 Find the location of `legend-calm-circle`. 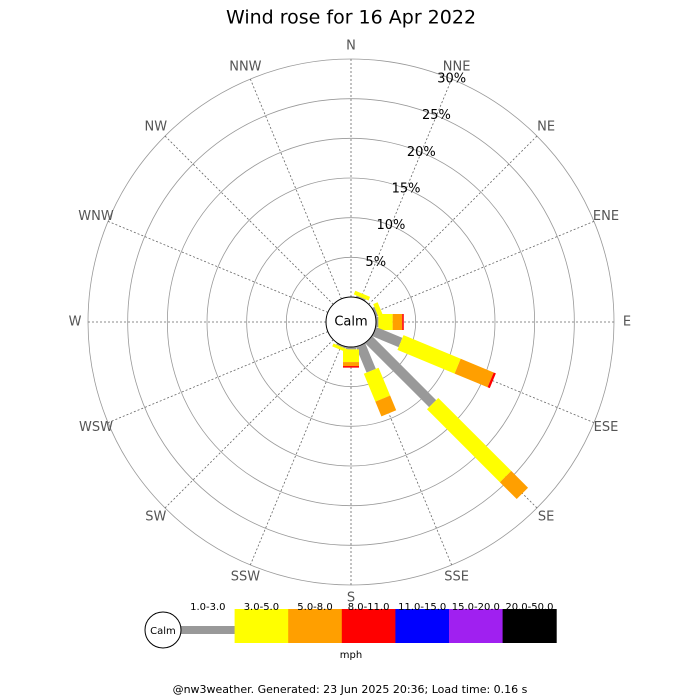

legend-calm-circle is located at coordinates (163, 630).